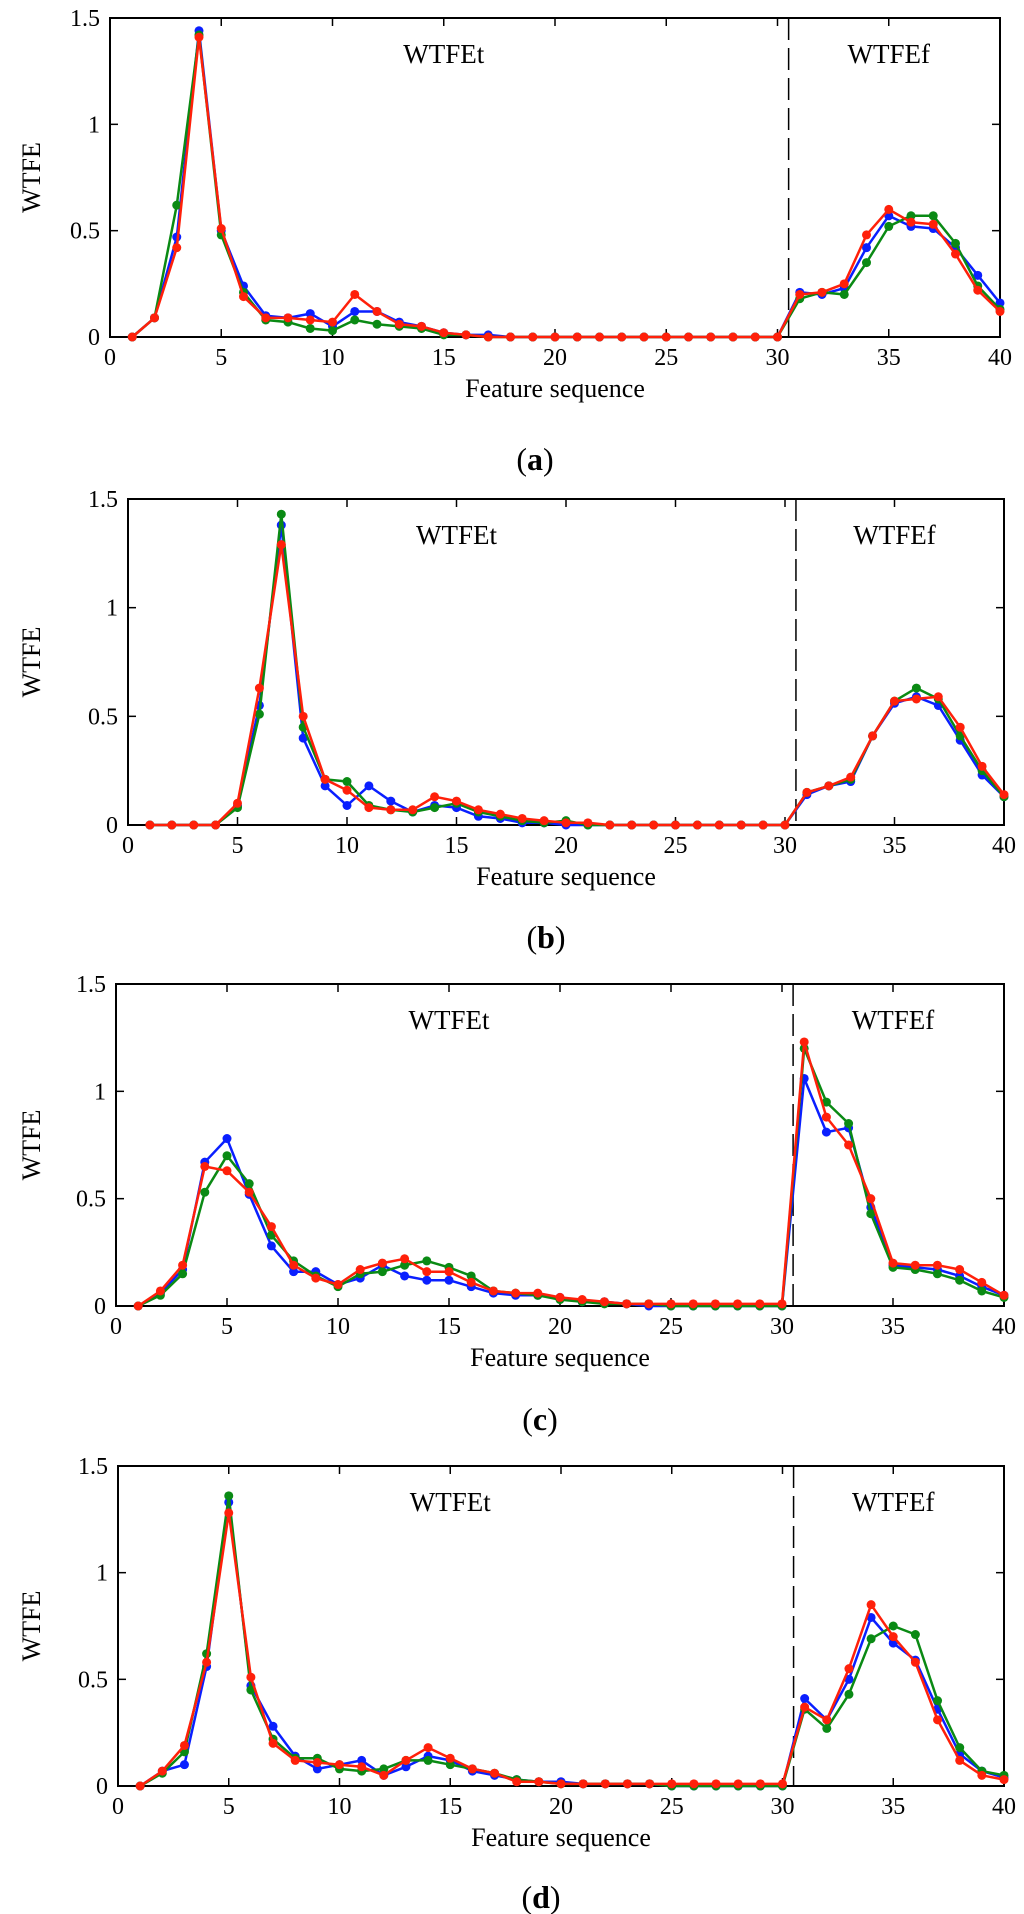  I want to click on panel-caption: (d), so click(540, 1896).